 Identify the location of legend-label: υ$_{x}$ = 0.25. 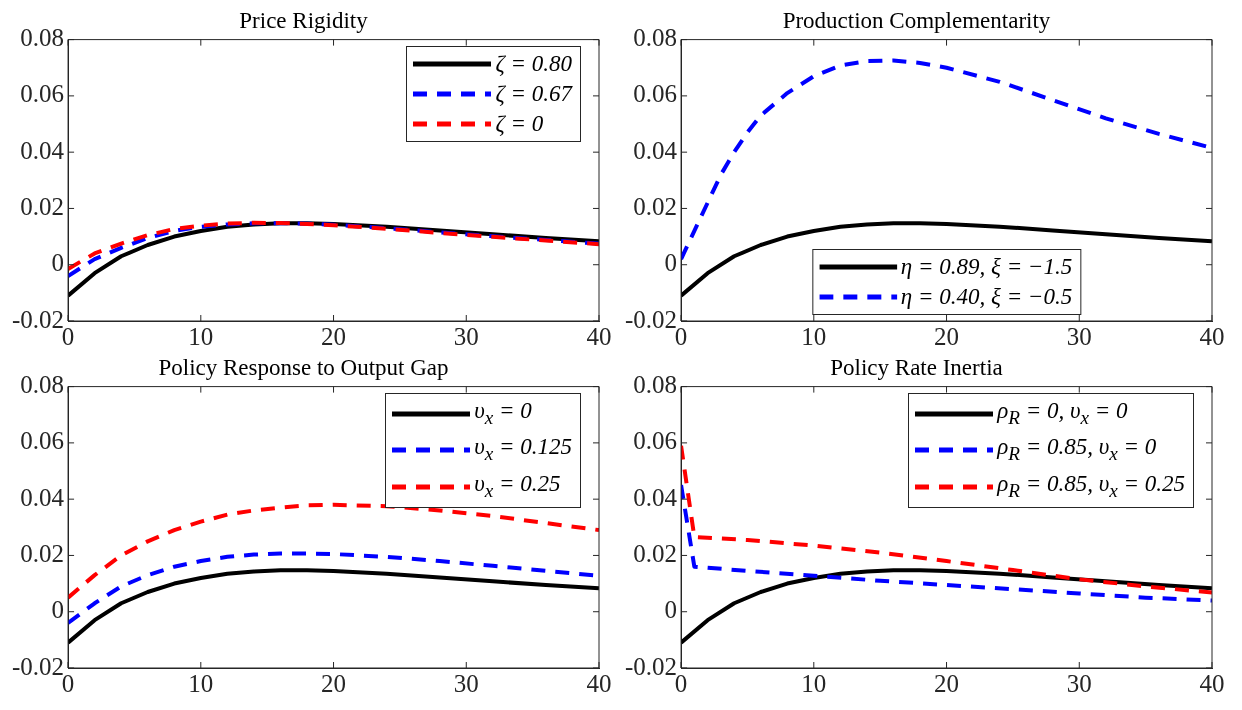
(517, 486).